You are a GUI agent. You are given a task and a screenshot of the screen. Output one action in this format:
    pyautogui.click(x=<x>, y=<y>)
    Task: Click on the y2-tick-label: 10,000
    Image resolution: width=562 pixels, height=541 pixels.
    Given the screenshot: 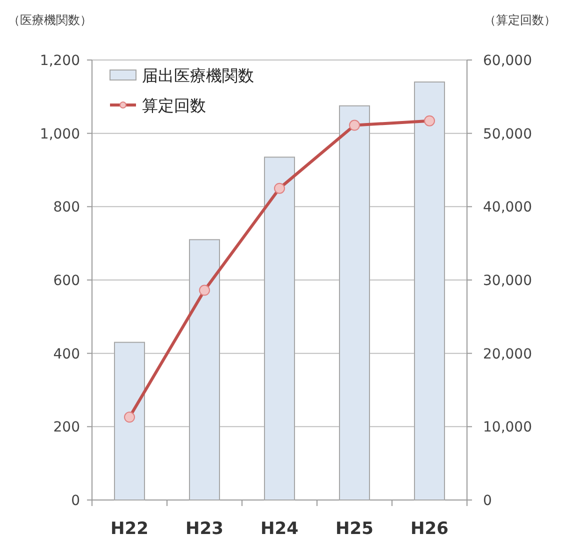 What is the action you would take?
    pyautogui.click(x=507, y=428)
    